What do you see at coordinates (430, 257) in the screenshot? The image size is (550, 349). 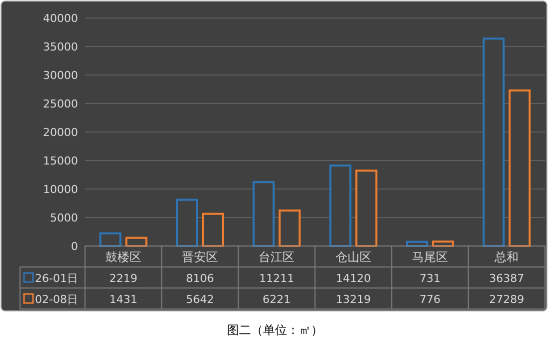 I see `x-tick-label: 马尾区` at bounding box center [430, 257].